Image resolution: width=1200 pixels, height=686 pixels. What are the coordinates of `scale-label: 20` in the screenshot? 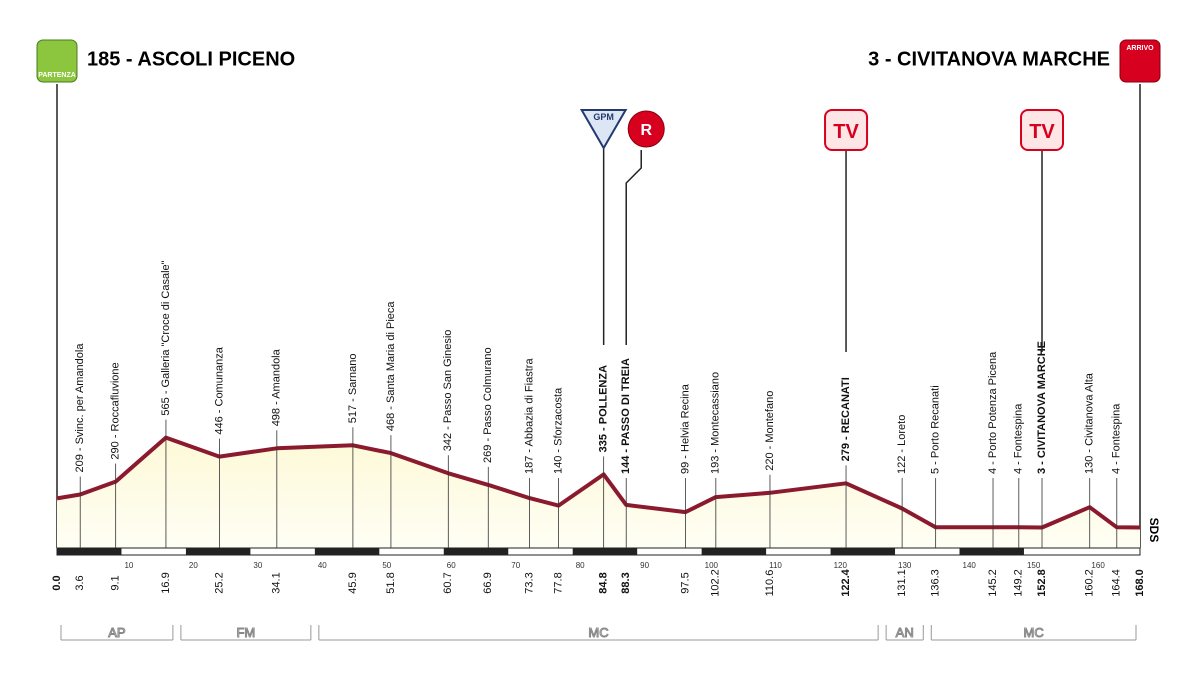 It's located at (193, 565).